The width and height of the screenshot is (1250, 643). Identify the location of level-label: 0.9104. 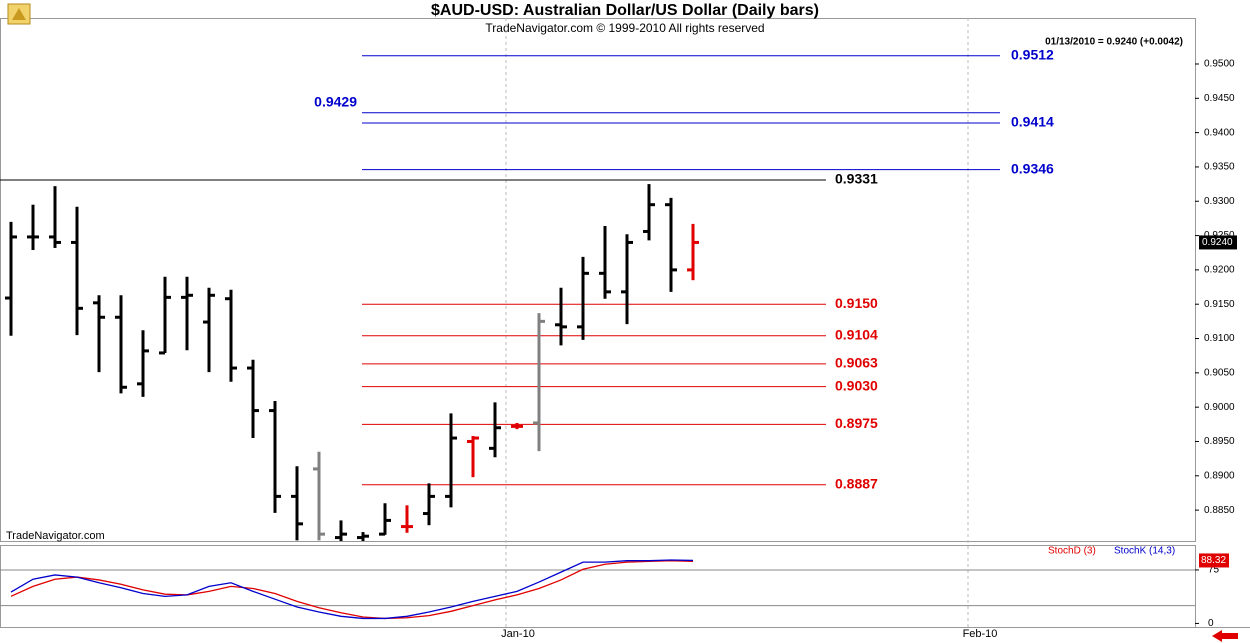
(856, 334).